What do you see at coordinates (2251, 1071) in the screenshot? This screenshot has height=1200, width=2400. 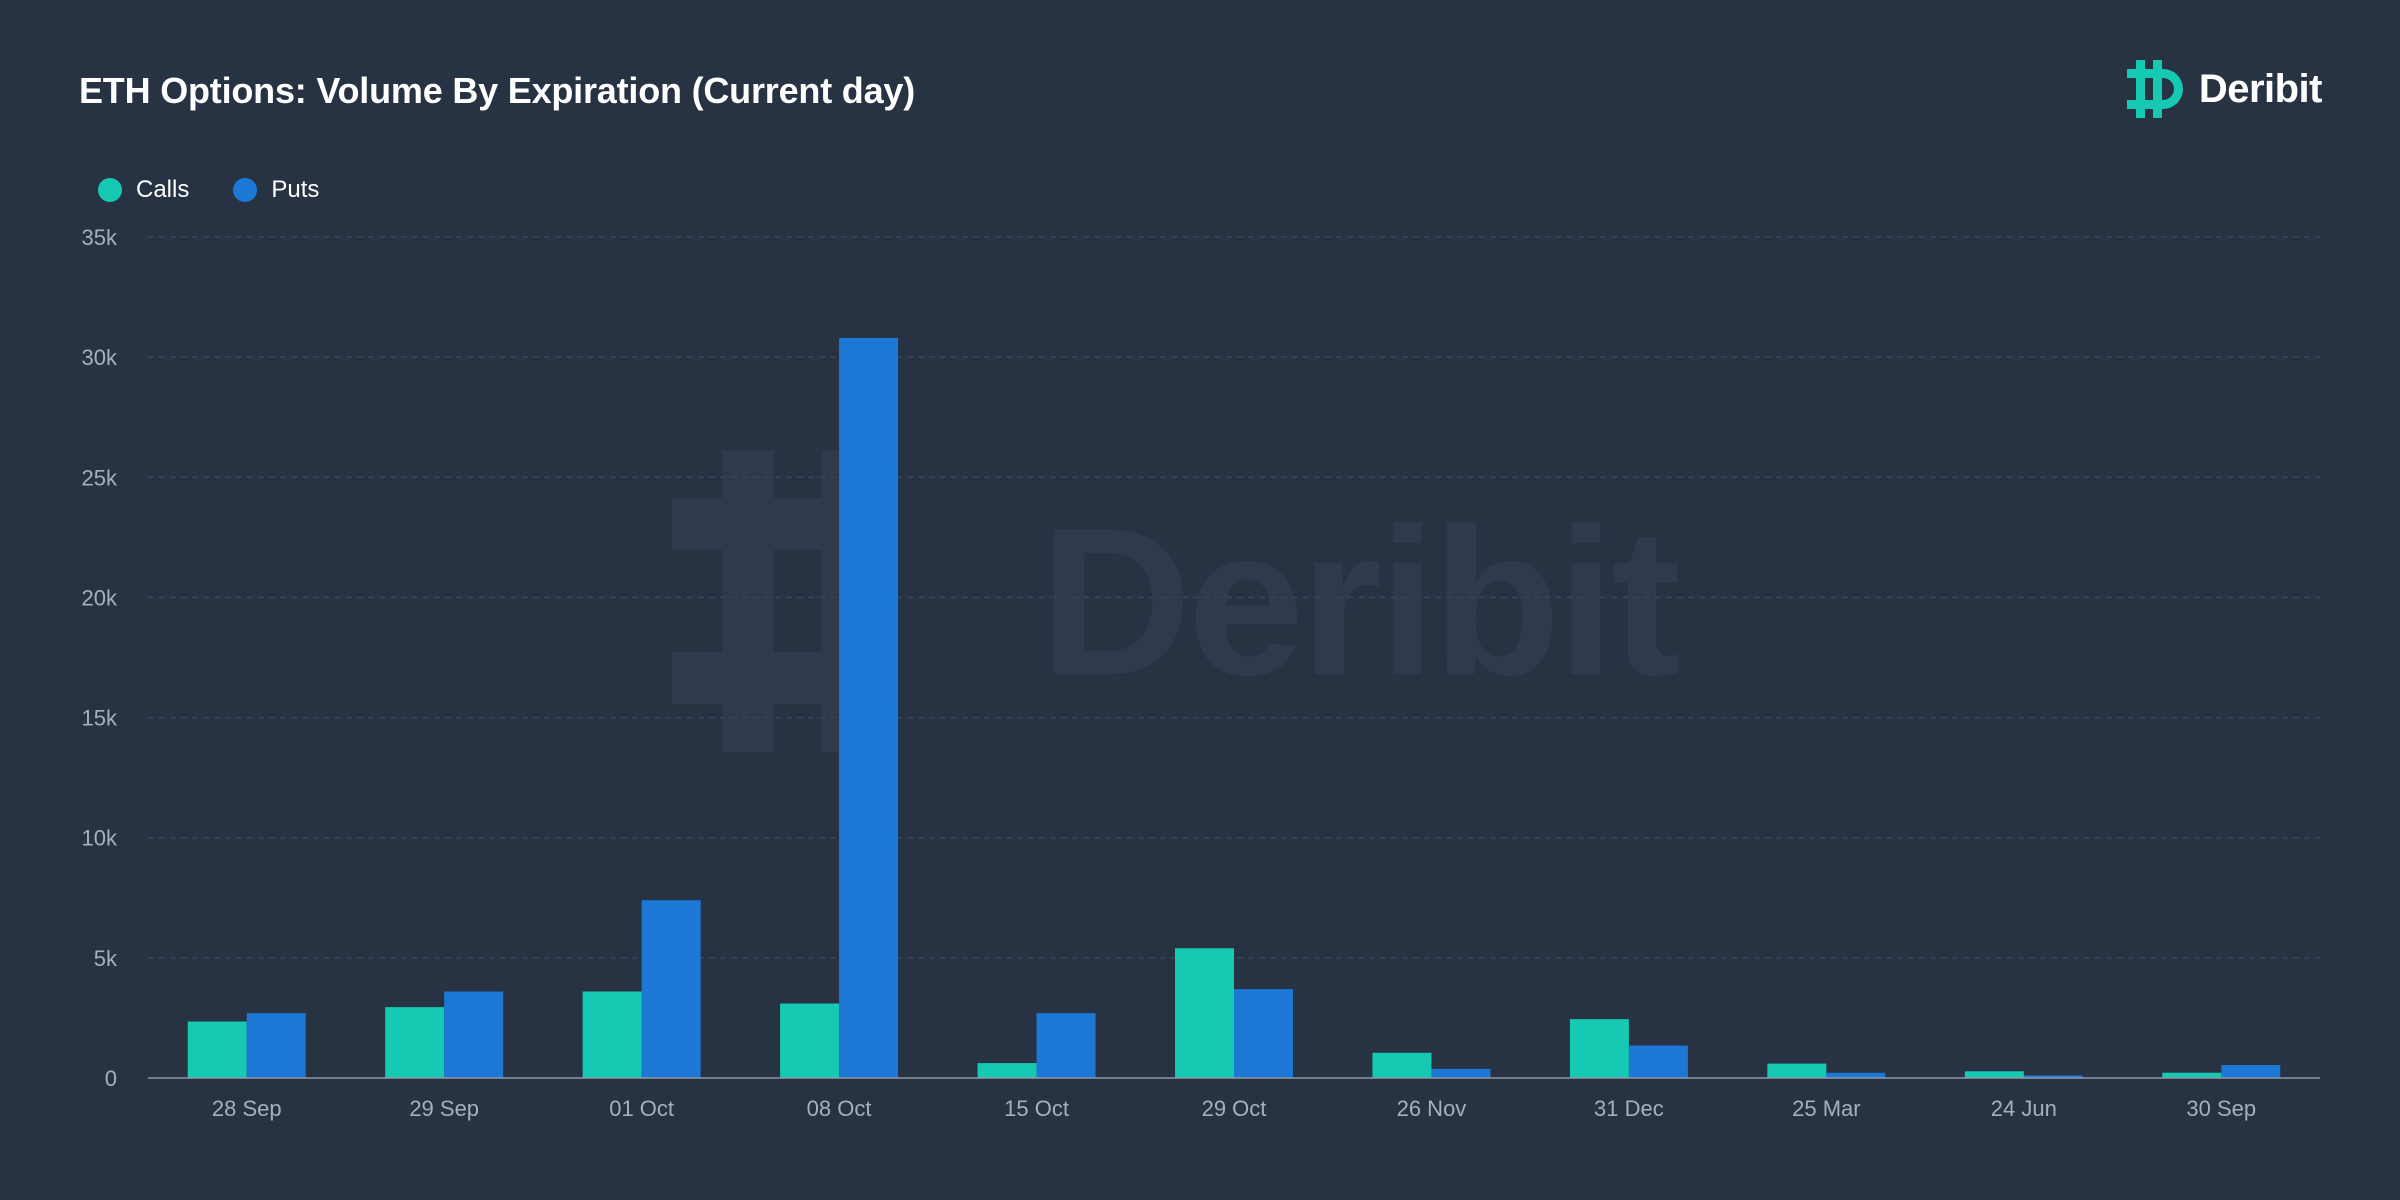 I see `bar-puts-30-sep` at bounding box center [2251, 1071].